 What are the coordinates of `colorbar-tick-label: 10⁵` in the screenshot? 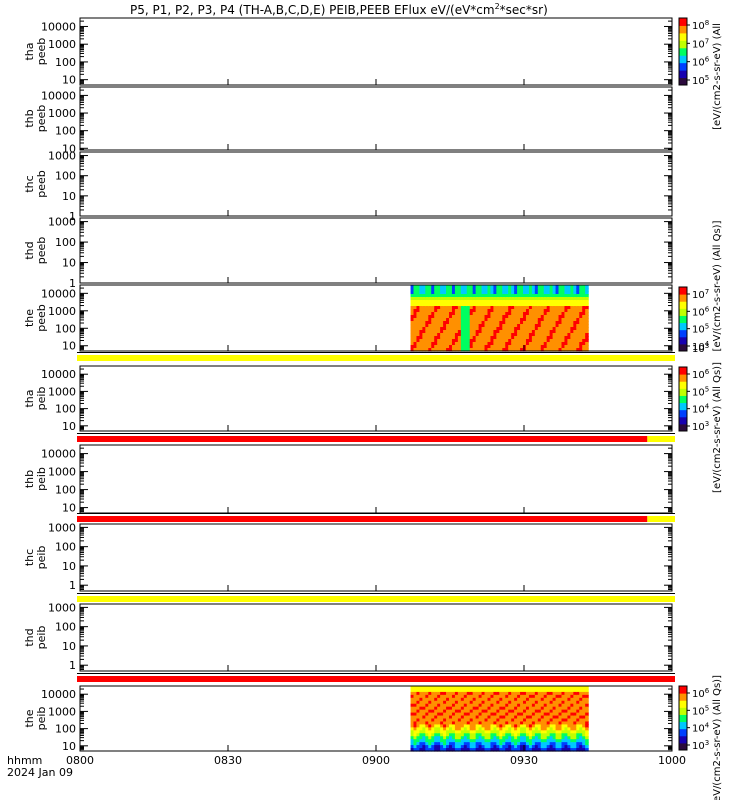 It's located at (700, 329).